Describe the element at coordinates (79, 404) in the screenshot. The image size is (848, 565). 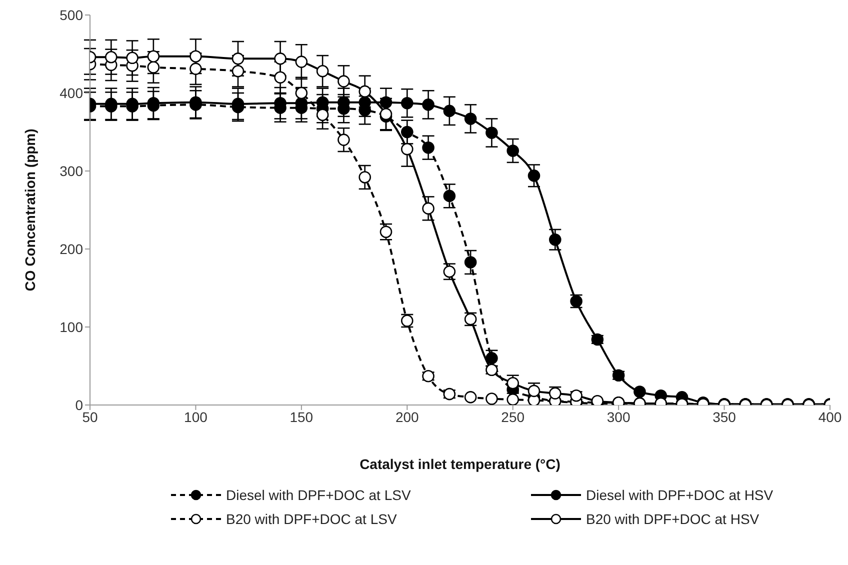
I see `y-tick-label: 0` at that location.